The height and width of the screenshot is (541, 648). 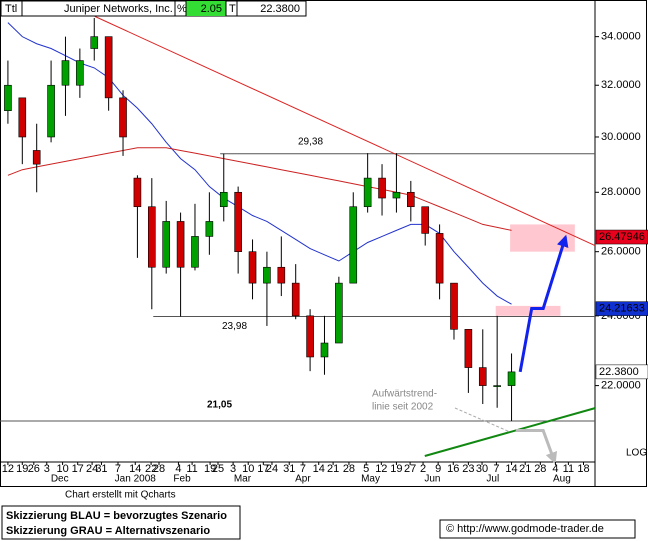 What do you see at coordinates (525, 529) in the screenshot?
I see `source: © http://www.godmode-trader.de` at bounding box center [525, 529].